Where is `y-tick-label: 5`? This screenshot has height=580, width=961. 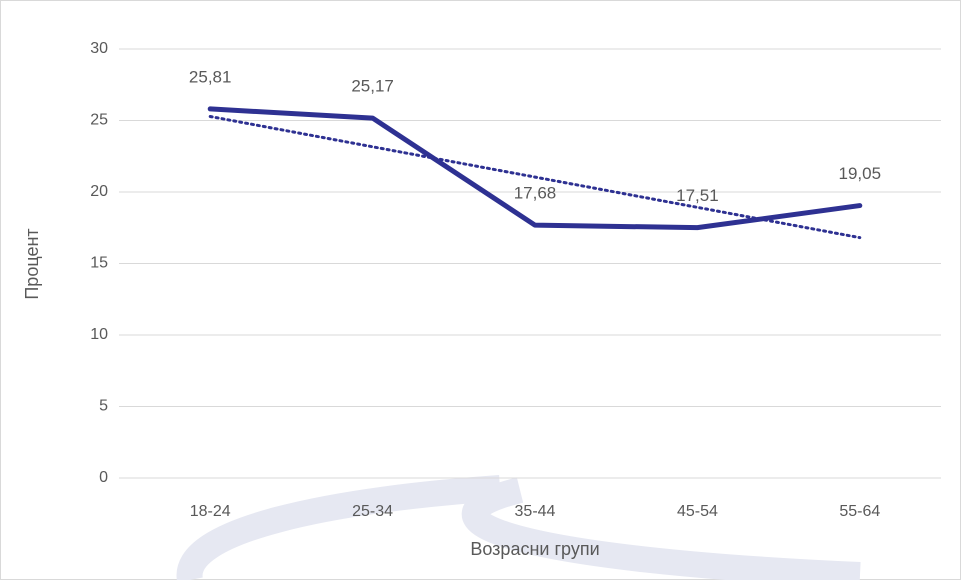
y-tick-label: 5 is located at coordinates (103, 406).